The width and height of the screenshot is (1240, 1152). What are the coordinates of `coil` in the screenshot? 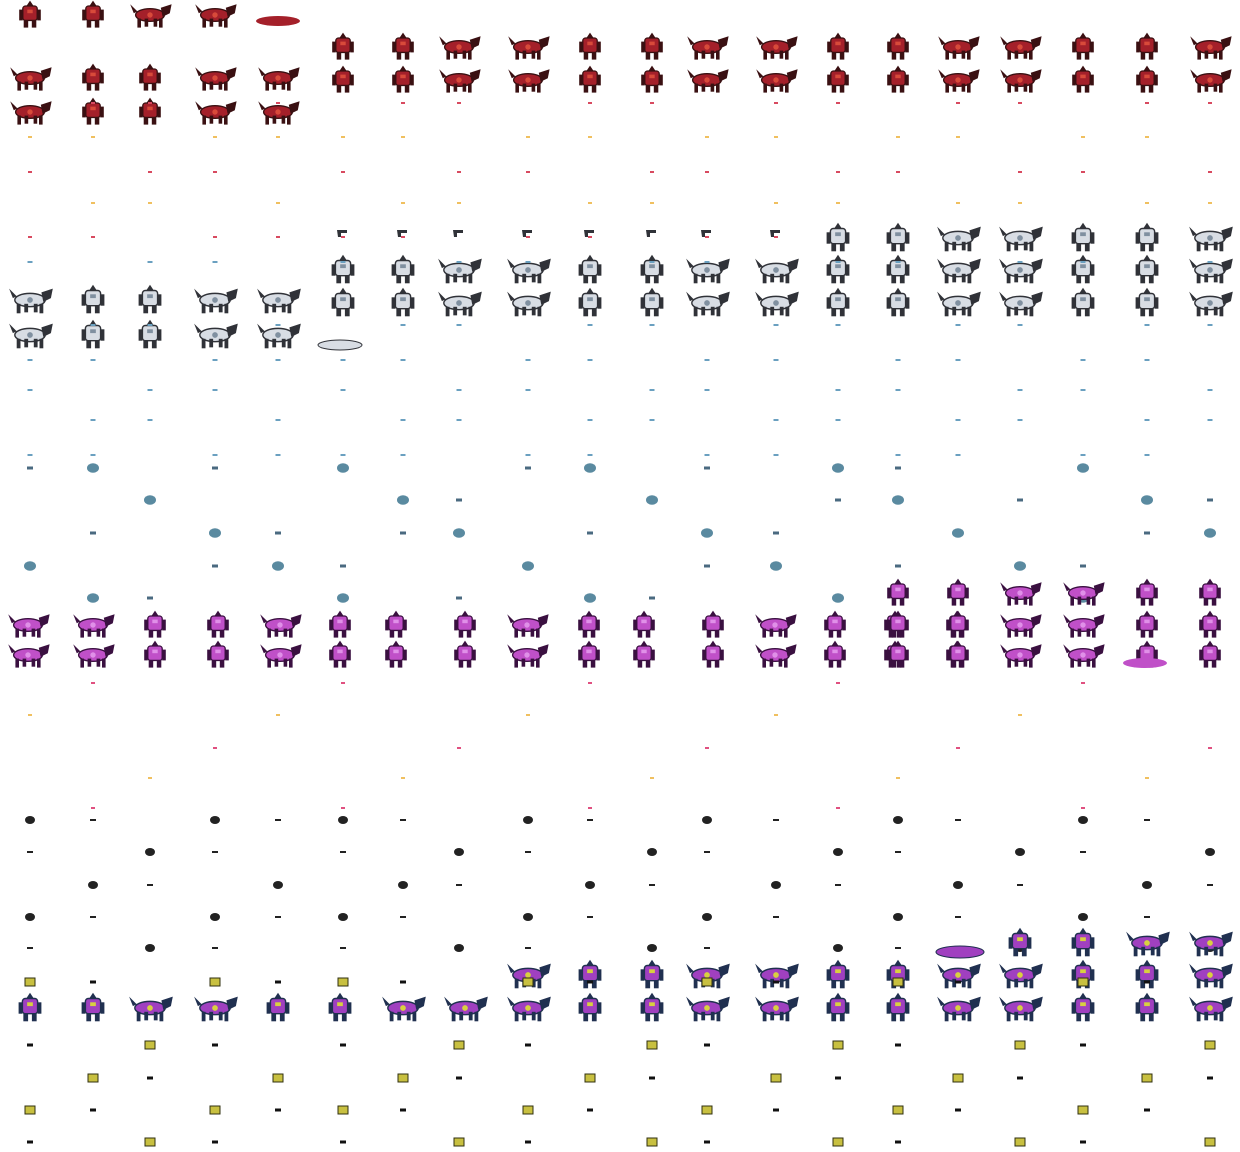 It's located at (707, 1110).